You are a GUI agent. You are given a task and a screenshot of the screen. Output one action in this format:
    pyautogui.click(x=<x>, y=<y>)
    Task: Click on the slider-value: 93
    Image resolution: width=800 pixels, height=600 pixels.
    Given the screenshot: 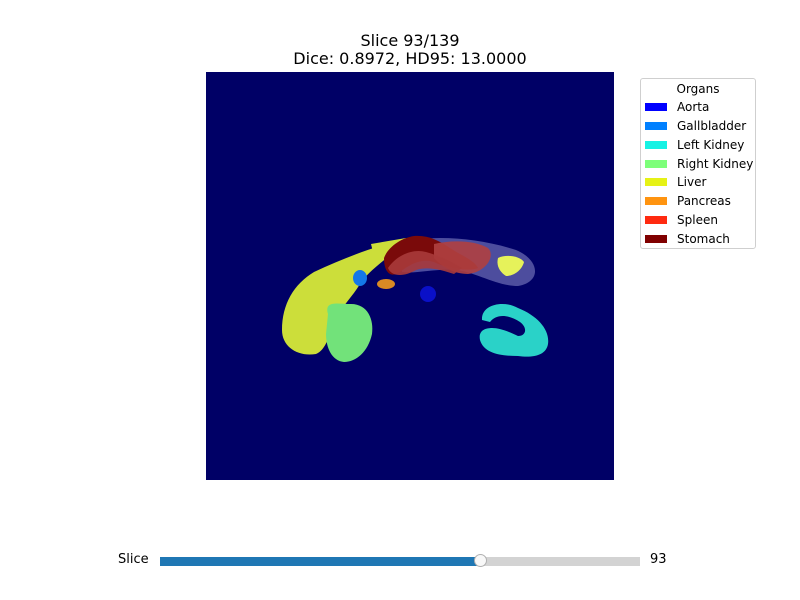 What is the action you would take?
    pyautogui.click(x=658, y=559)
    